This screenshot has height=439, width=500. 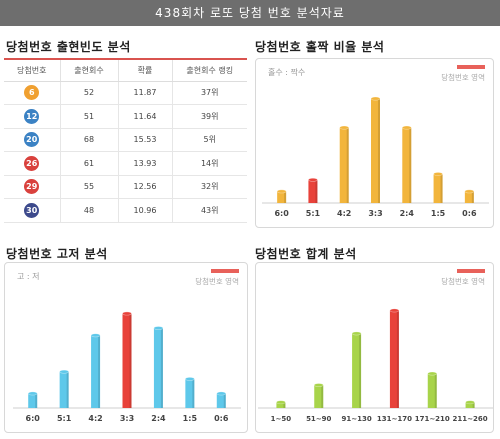 I want to click on number-cell: 20, so click(x=32, y=140).